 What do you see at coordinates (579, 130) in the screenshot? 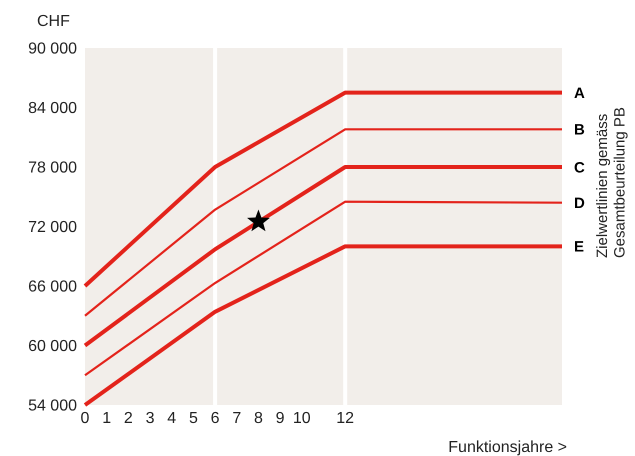
I see `series-label: B` at bounding box center [579, 130].